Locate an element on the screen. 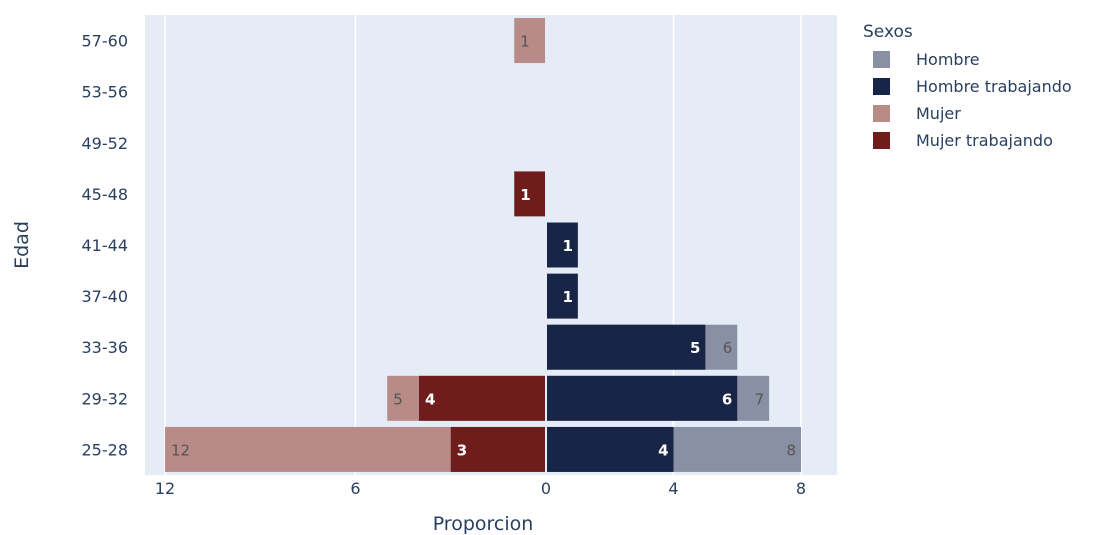 This screenshot has width=1105, height=535. y-tick-label: 41-44 is located at coordinates (105, 245).